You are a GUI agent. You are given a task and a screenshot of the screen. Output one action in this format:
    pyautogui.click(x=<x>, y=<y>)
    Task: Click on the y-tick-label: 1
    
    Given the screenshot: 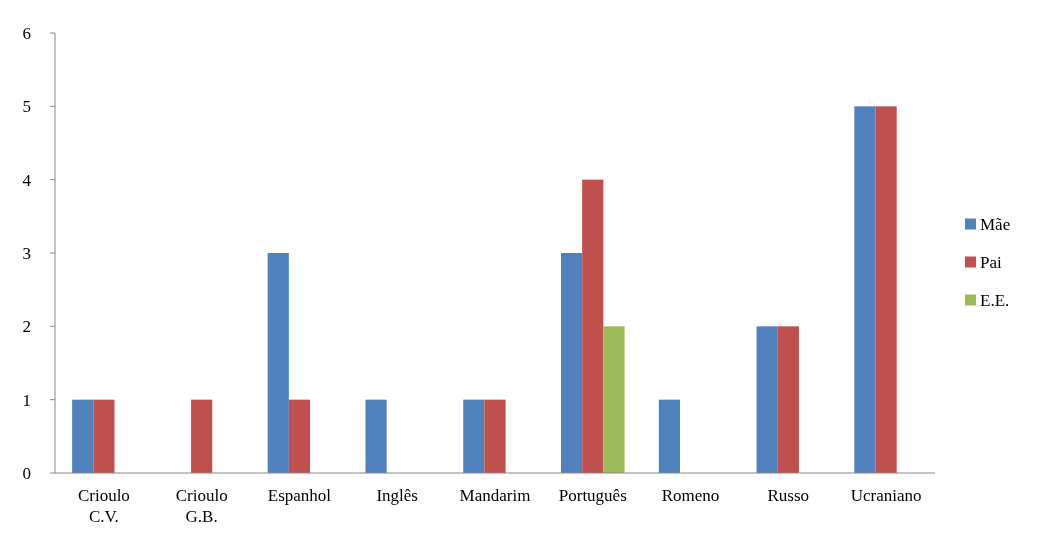 What is the action you would take?
    pyautogui.click(x=26, y=400)
    